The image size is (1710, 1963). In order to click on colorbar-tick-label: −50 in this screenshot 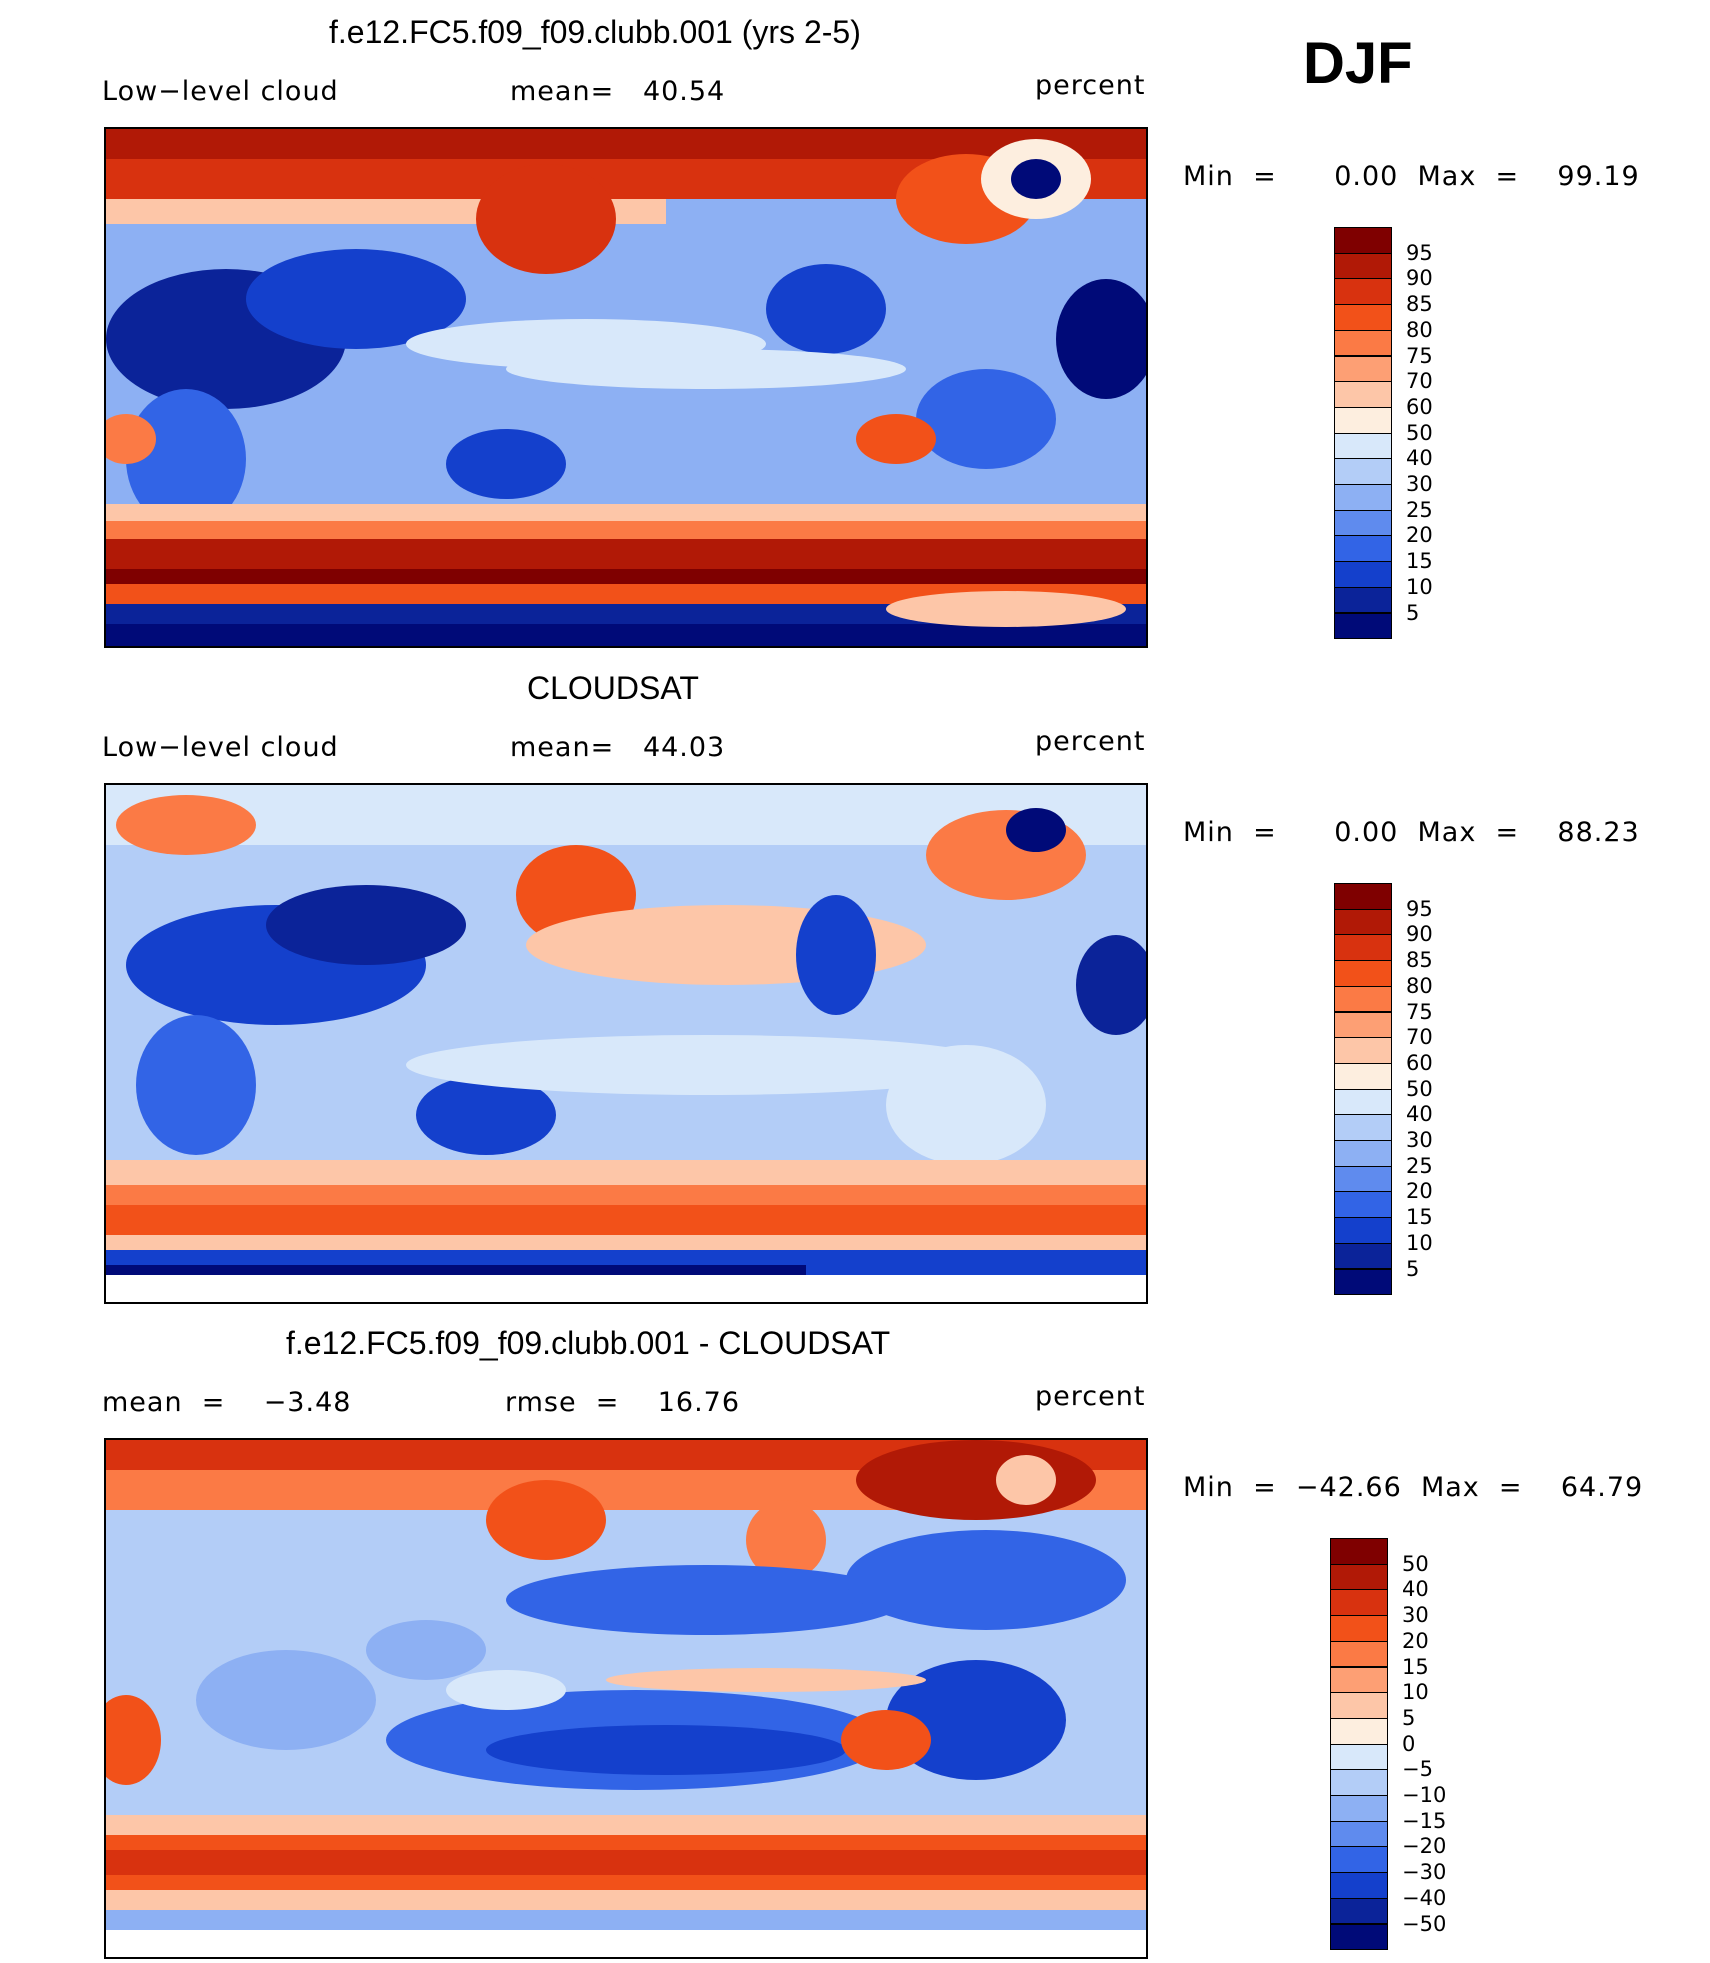, I will do `click(1424, 1923)`.